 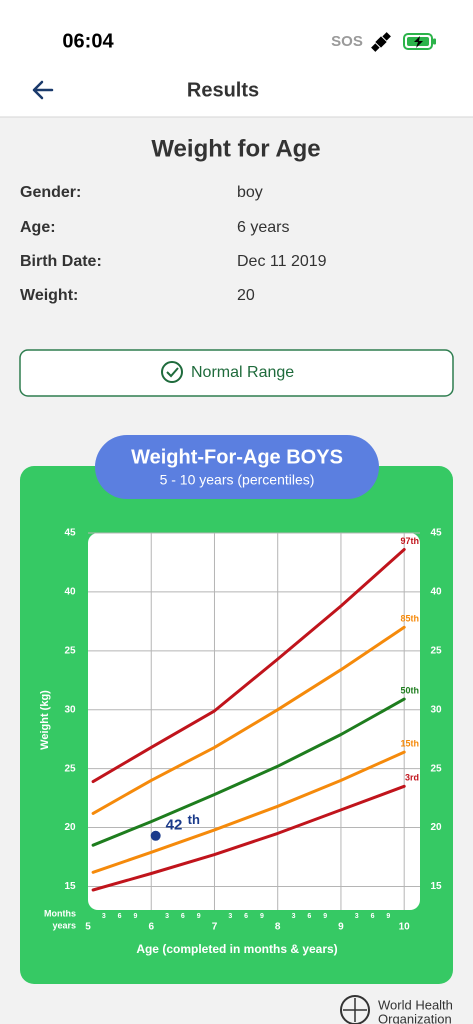 What do you see at coordinates (355, 1009) in the screenshot?
I see `who-logo` at bounding box center [355, 1009].